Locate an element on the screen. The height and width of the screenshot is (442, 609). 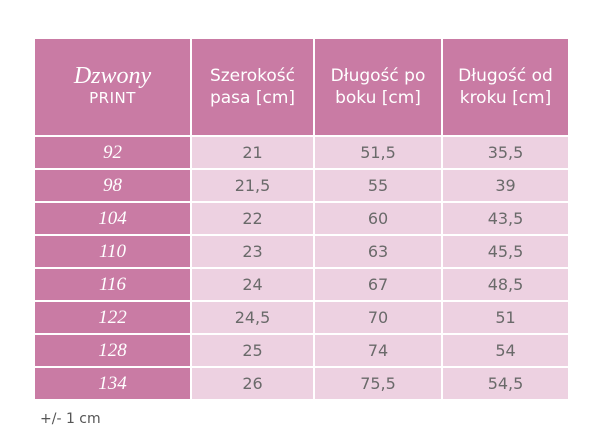
value-cell: 54,5 is located at coordinates (505, 383).